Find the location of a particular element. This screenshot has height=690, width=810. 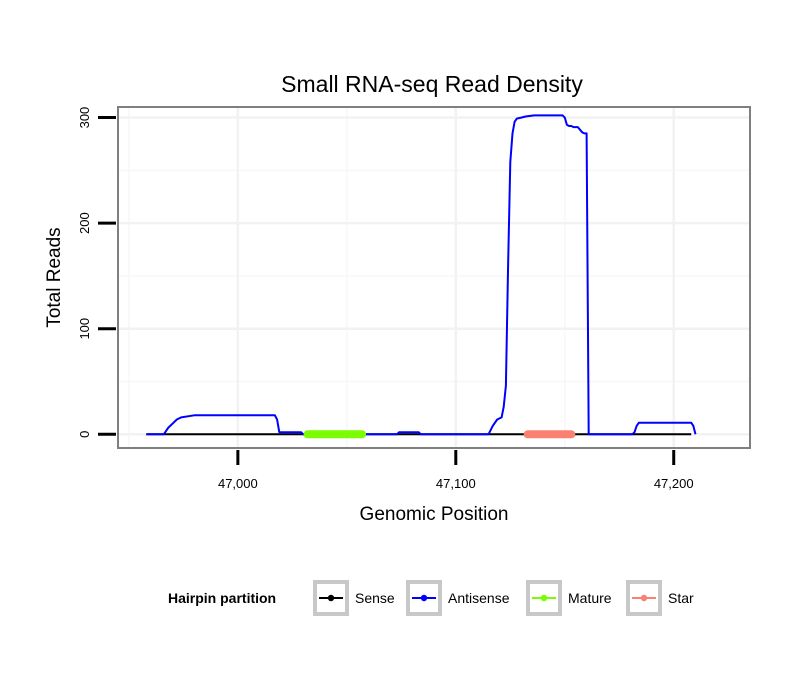

y-axis-title: Total Reads is located at coordinates (54, 277).